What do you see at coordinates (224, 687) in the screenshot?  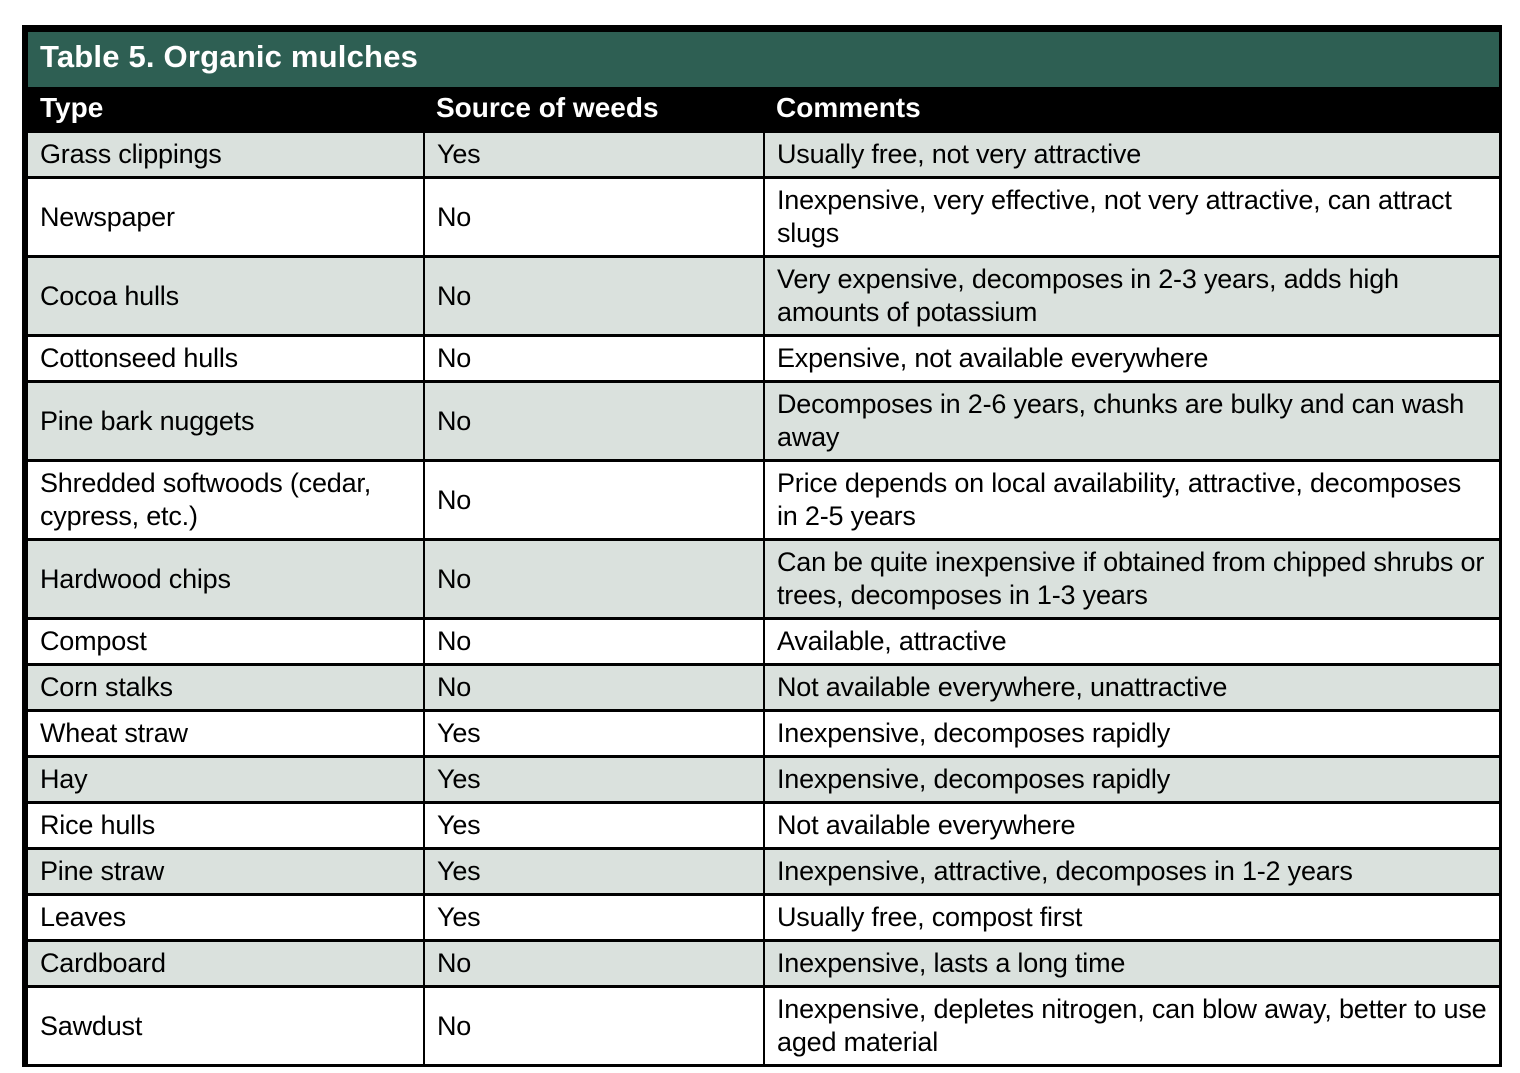 I see `cell-type: Corn stalks` at bounding box center [224, 687].